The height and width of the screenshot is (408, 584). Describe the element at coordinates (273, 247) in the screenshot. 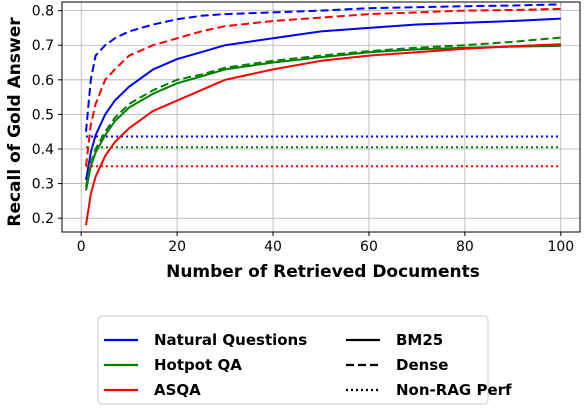

I see `x-tick-label: 40` at that location.